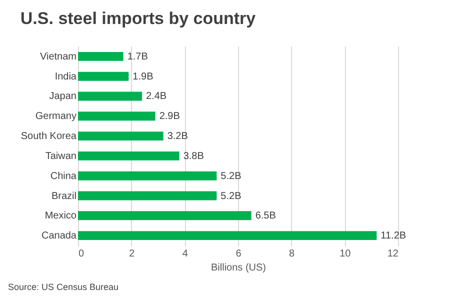  What do you see at coordinates (63, 287) in the screenshot?
I see `source-note: Source: US Census Bureau` at bounding box center [63, 287].